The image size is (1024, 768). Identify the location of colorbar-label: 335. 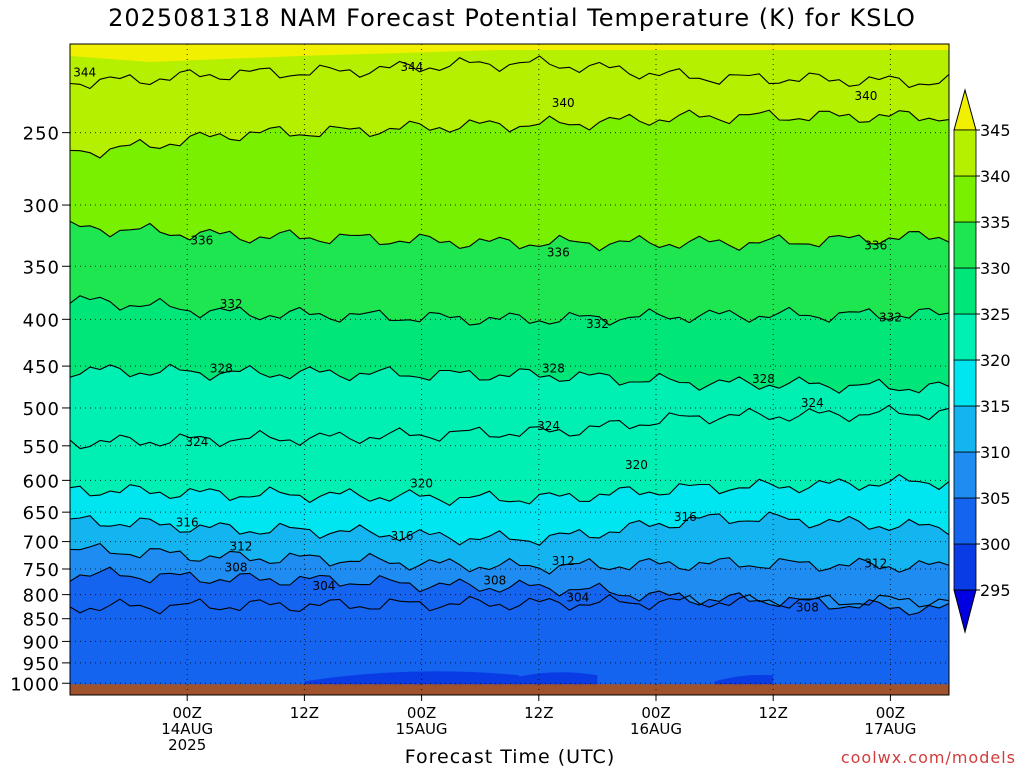
(995, 222).